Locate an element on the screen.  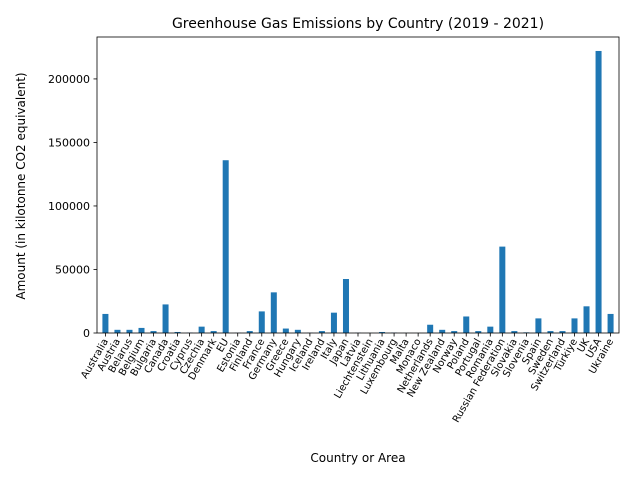
x-axis-label: Country or Area is located at coordinates (357, 458).